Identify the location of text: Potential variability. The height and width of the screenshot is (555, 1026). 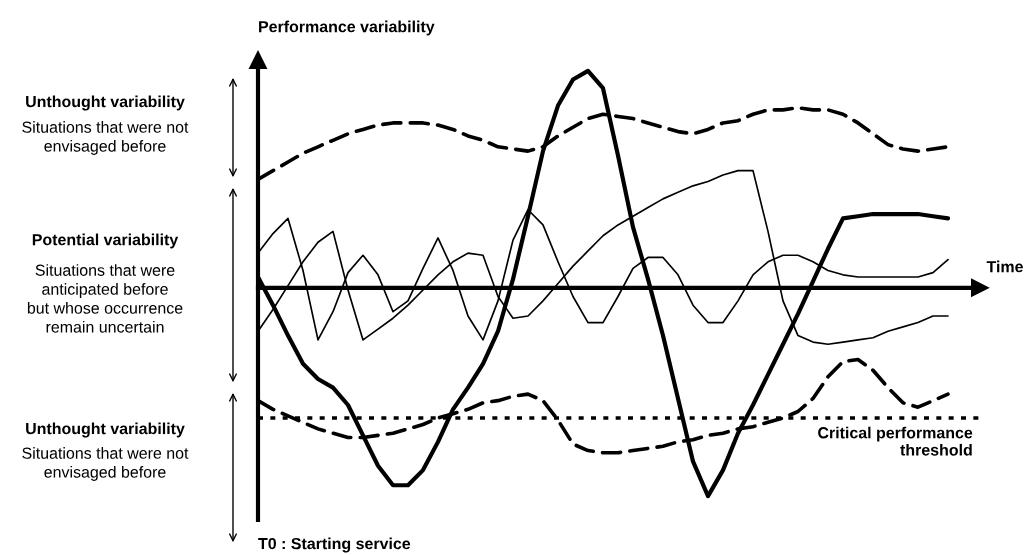
(105, 241).